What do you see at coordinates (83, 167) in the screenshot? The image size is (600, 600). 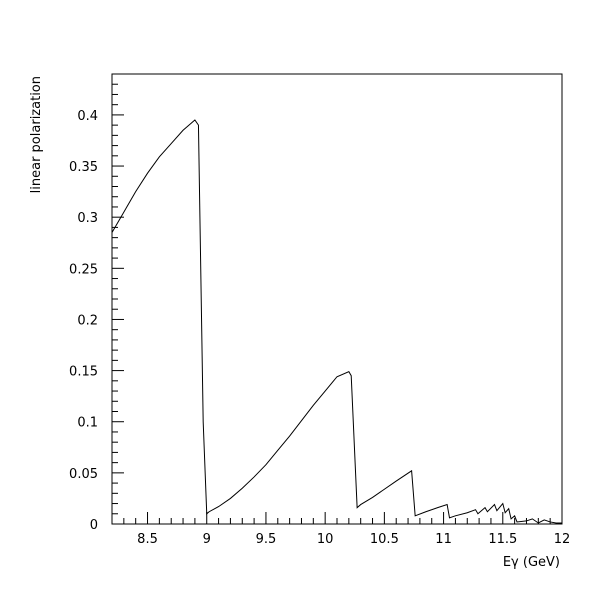 I see `y-tick-label: 0.35` at bounding box center [83, 167].